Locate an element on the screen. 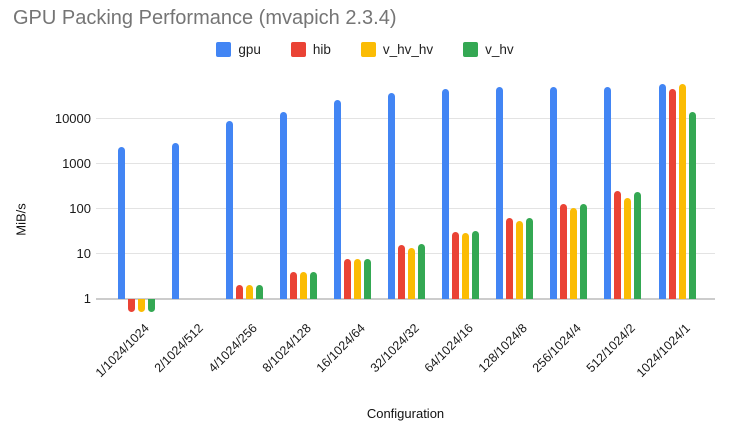 Image resolution: width=730 pixels, height=430 pixels. bar-v_hv_hv-512/1024/2 is located at coordinates (627, 248).